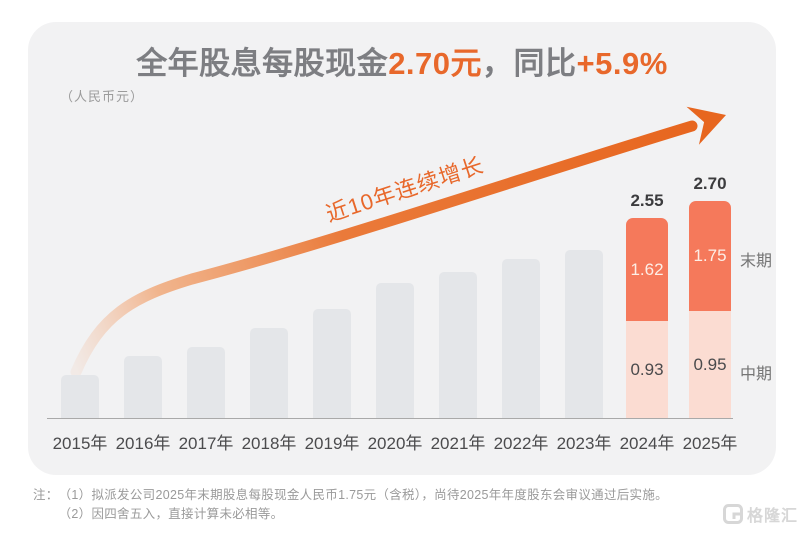  I want to click on bar-2022年, so click(521, 338).